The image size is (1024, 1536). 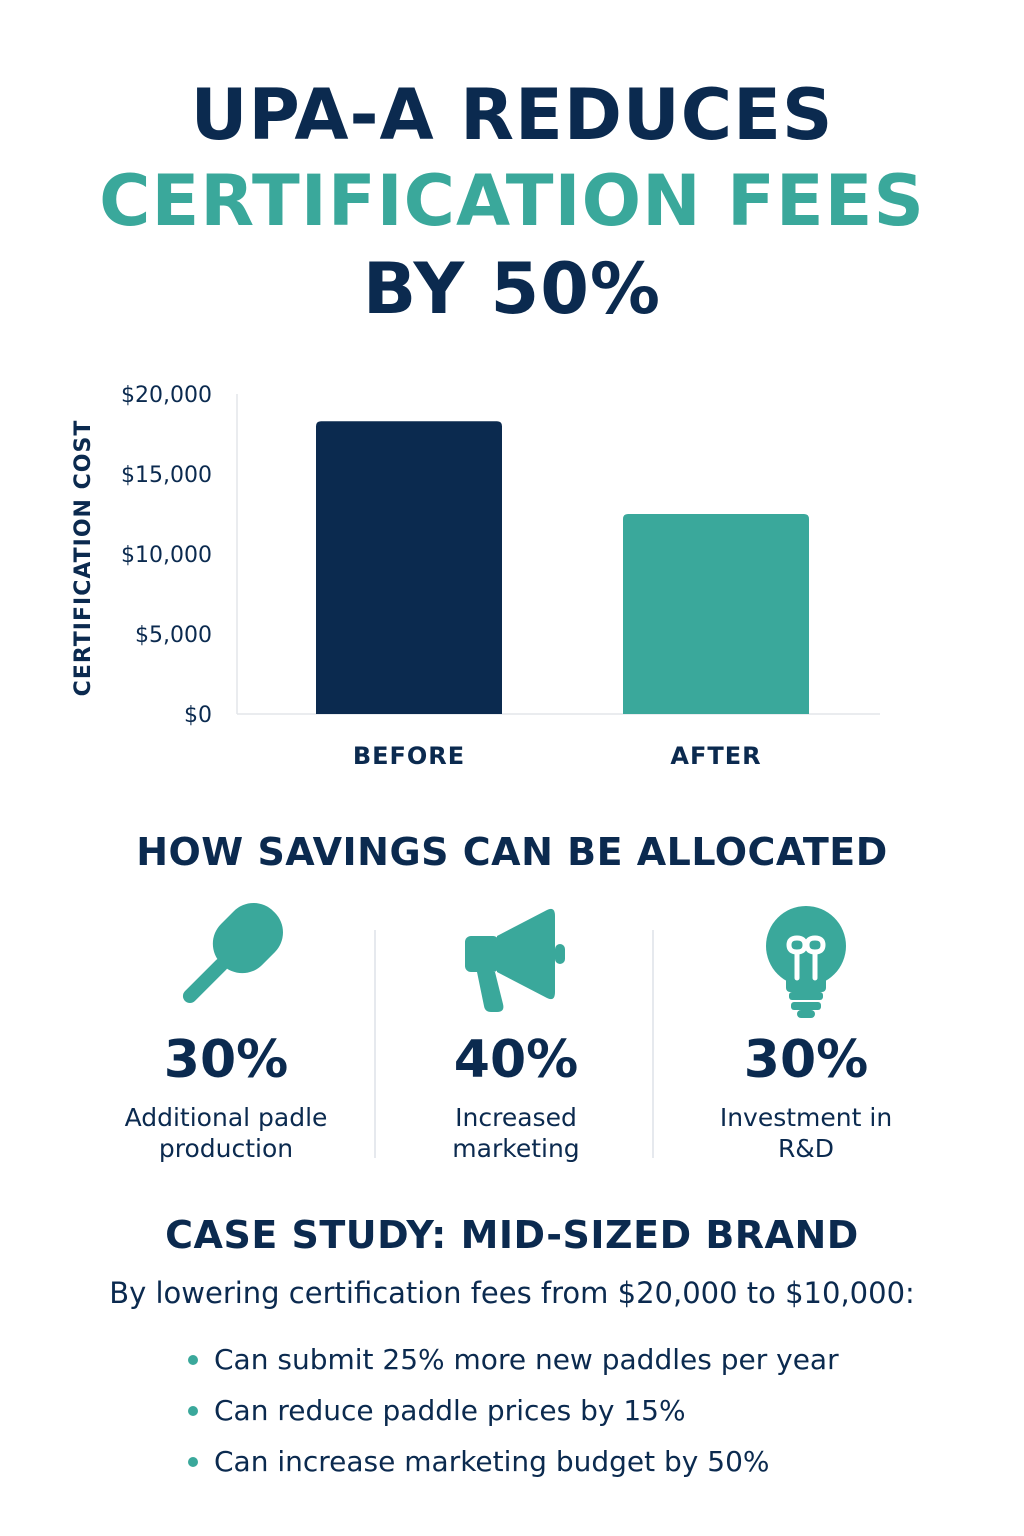 What do you see at coordinates (83, 558) in the screenshot?
I see `y-axis-label: CERTIFICATION COST` at bounding box center [83, 558].